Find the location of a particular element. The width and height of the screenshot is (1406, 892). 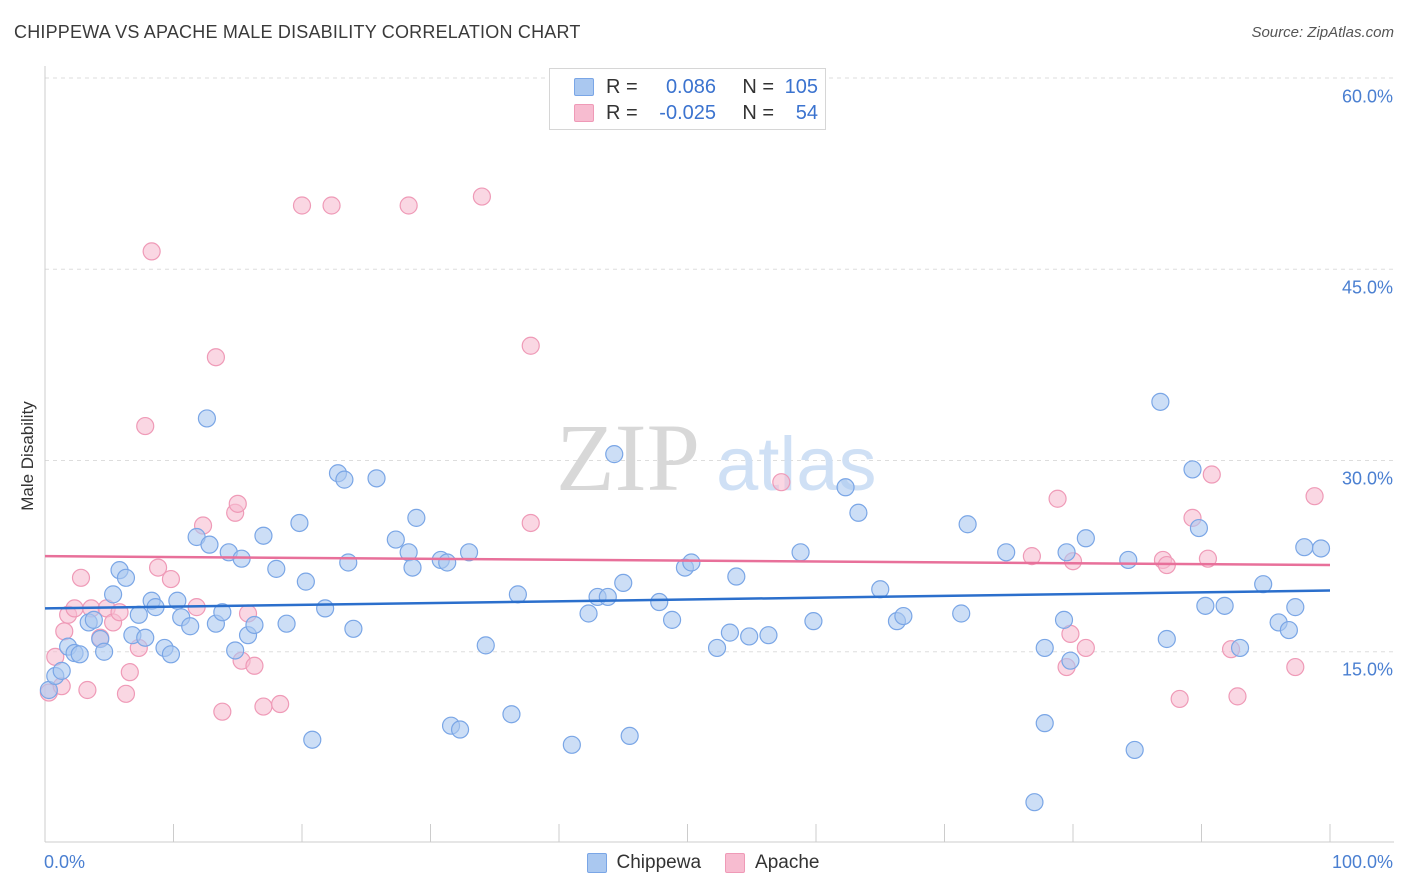

legend-item-apache: Apache is located at coordinates (772, 863).